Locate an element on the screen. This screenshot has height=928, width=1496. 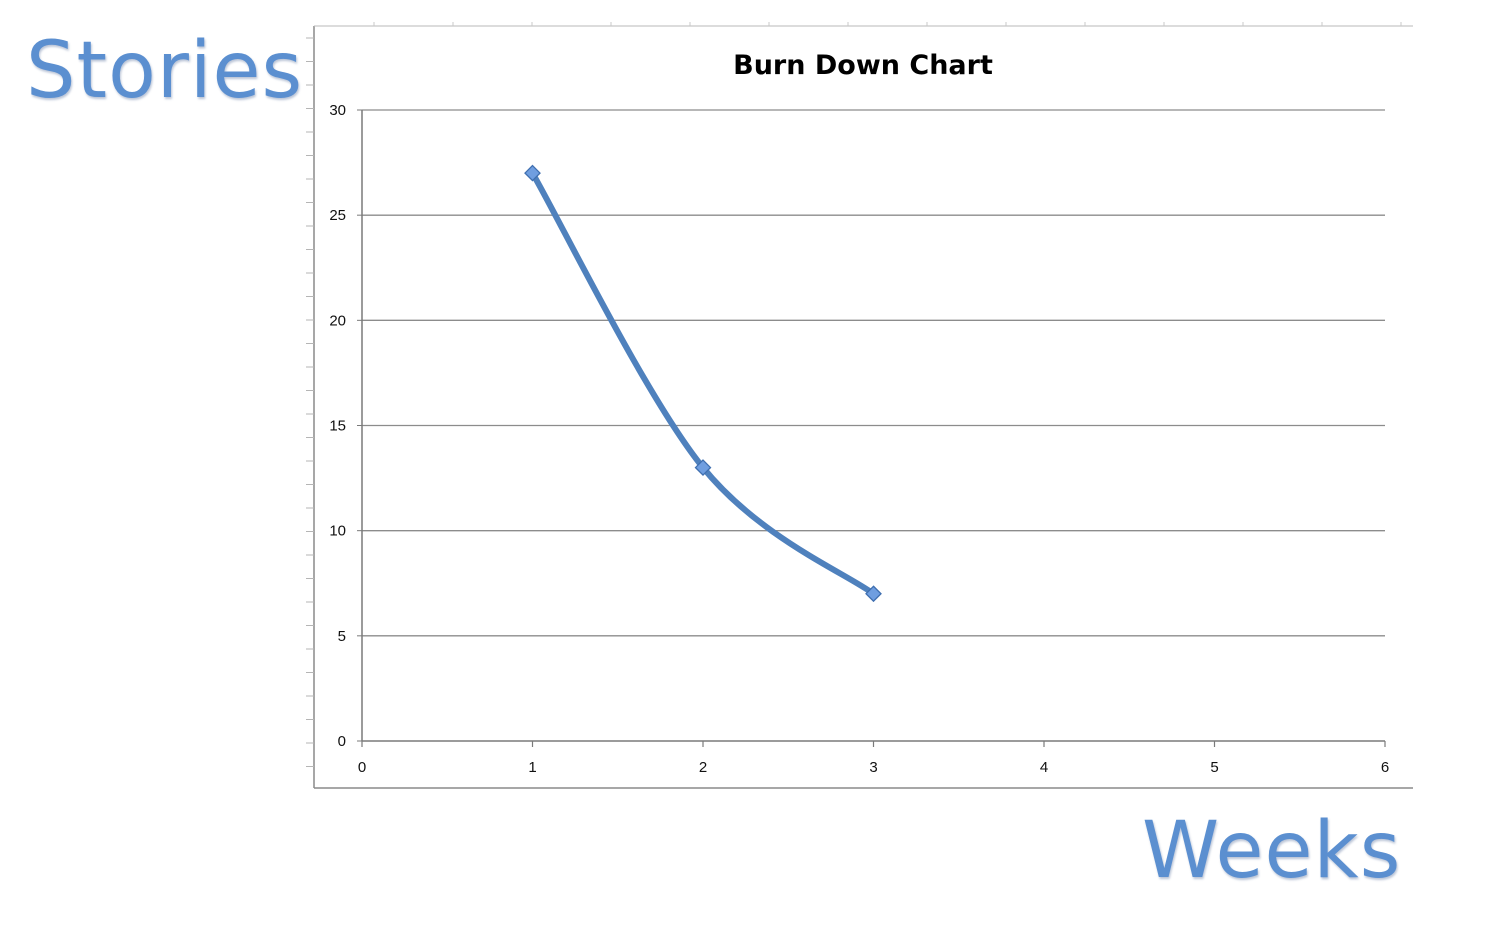
y-axis-caption: Stories is located at coordinates (165, 71).